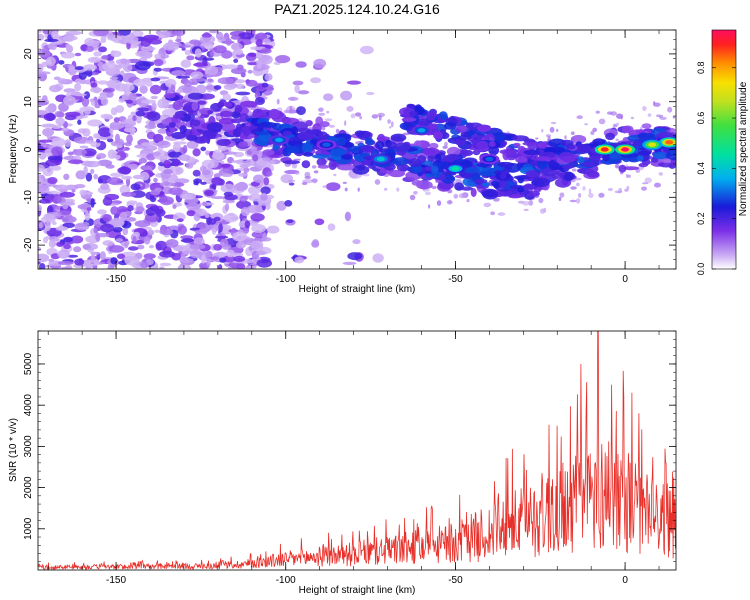 The height and width of the screenshot is (600, 750). Describe the element at coordinates (455, 580) in the screenshot. I see `x-tick-label: -50` at that location.